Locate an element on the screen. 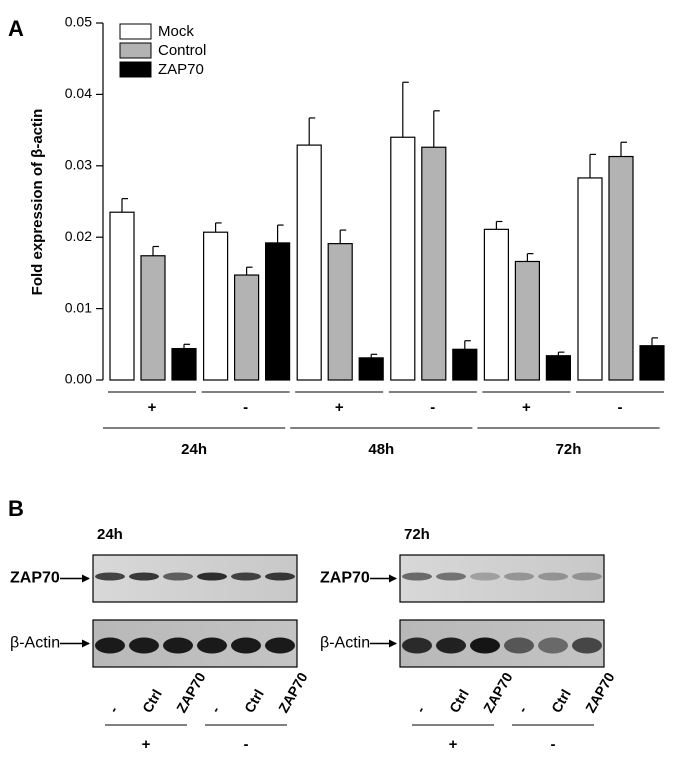 The width and height of the screenshot is (685, 764). y-tick-label: 0.03 is located at coordinates (78, 165).